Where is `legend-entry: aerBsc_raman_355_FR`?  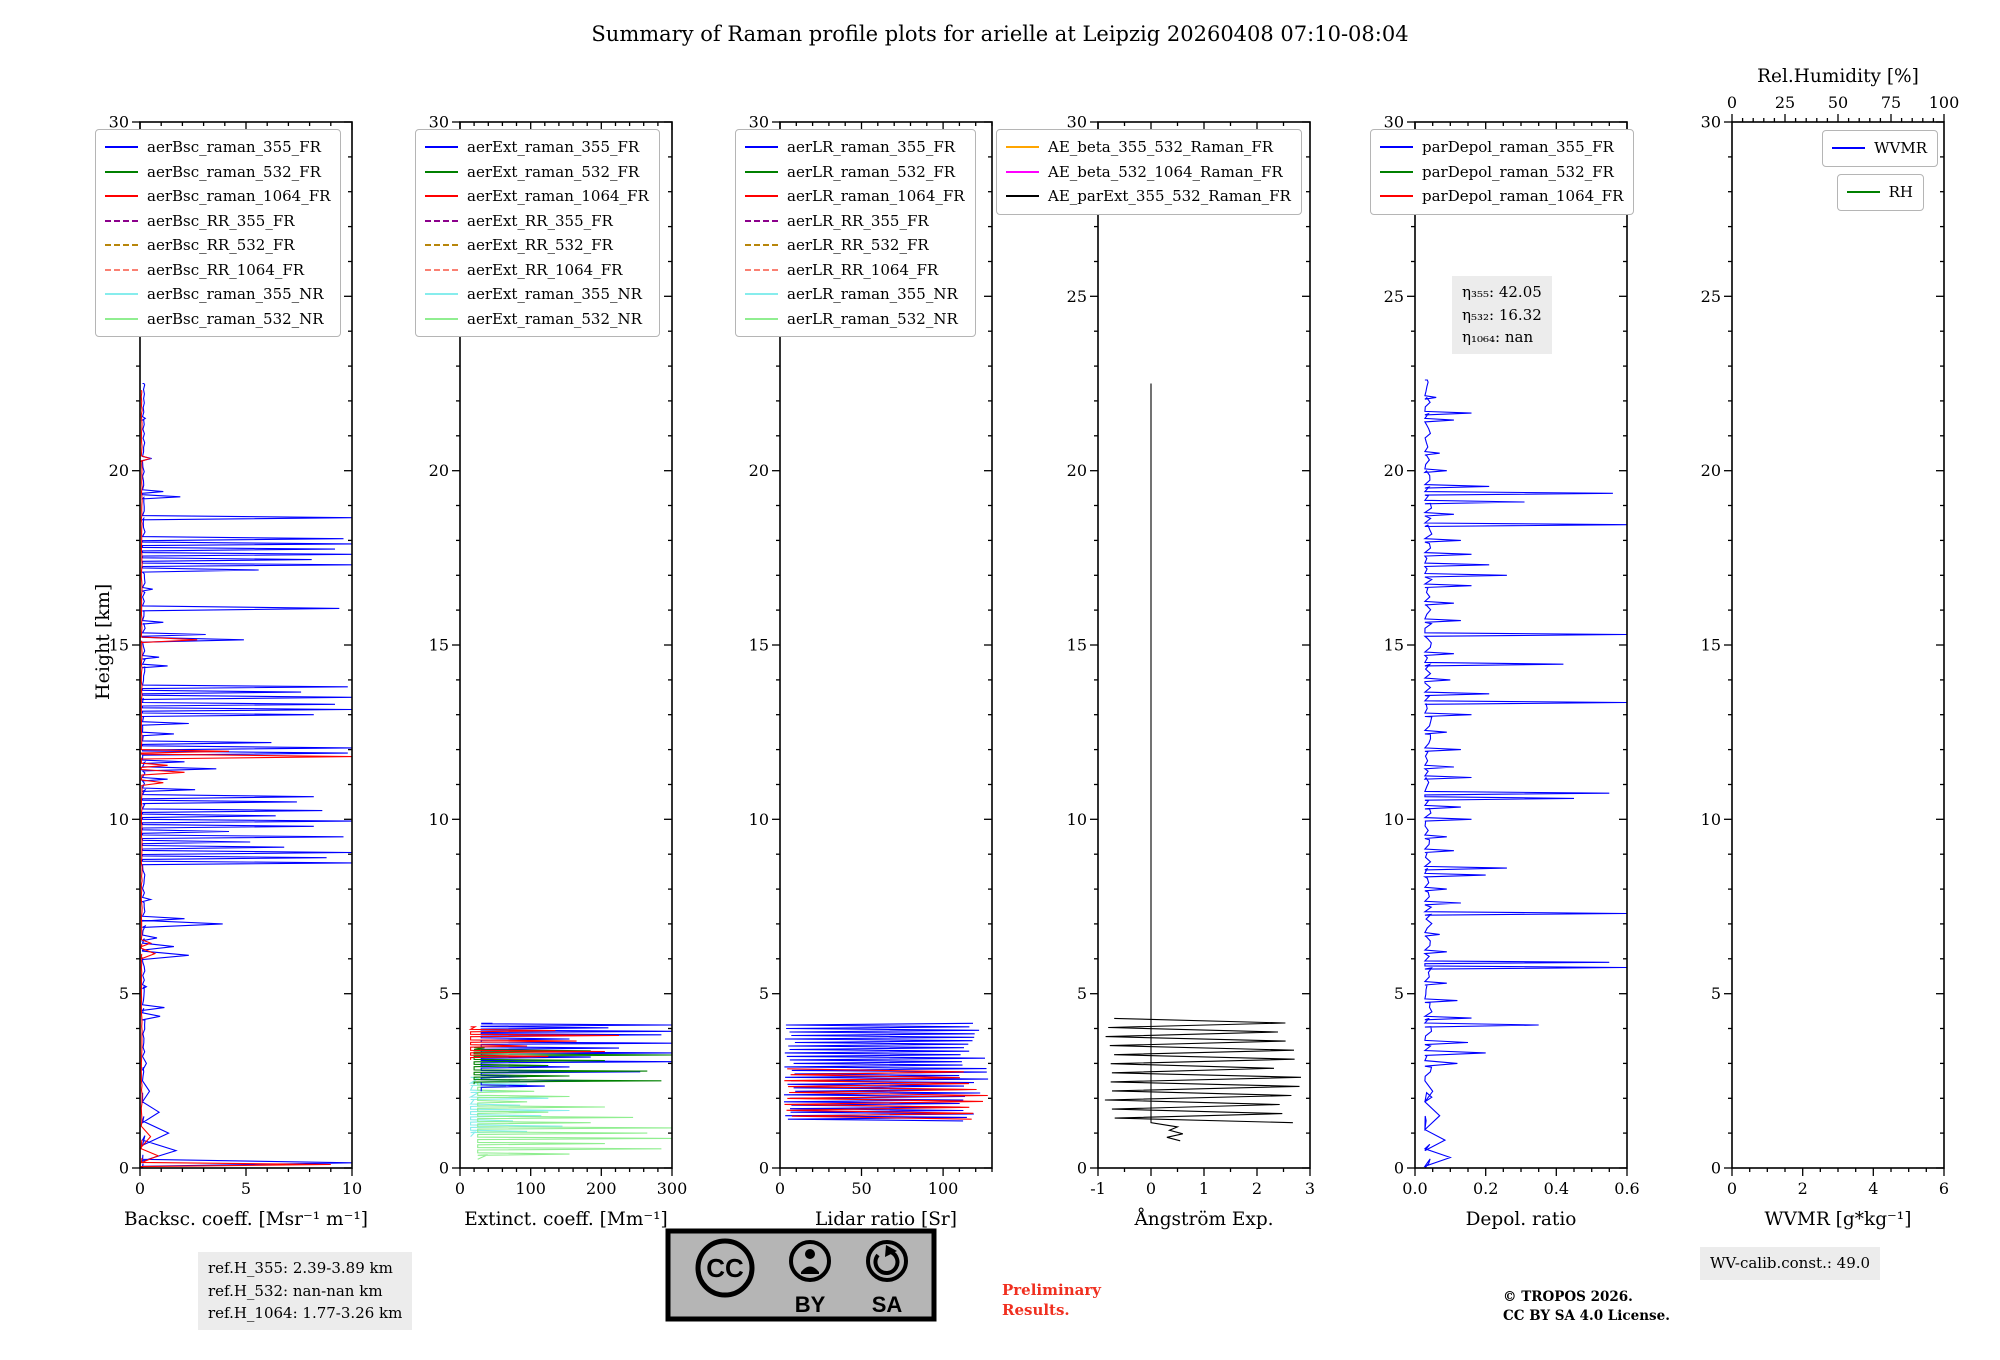 legend-entry: aerBsc_raman_355_FR is located at coordinates (217, 147).